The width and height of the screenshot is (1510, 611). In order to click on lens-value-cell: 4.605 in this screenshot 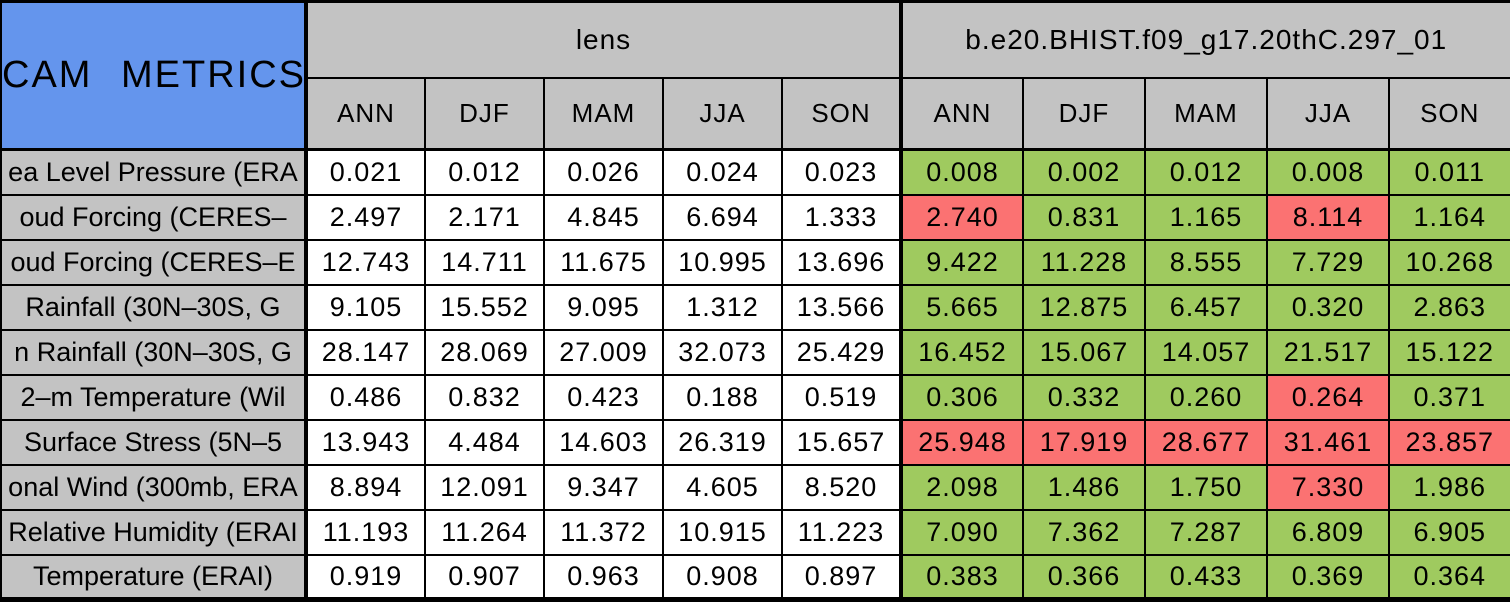, I will do `click(722, 487)`.